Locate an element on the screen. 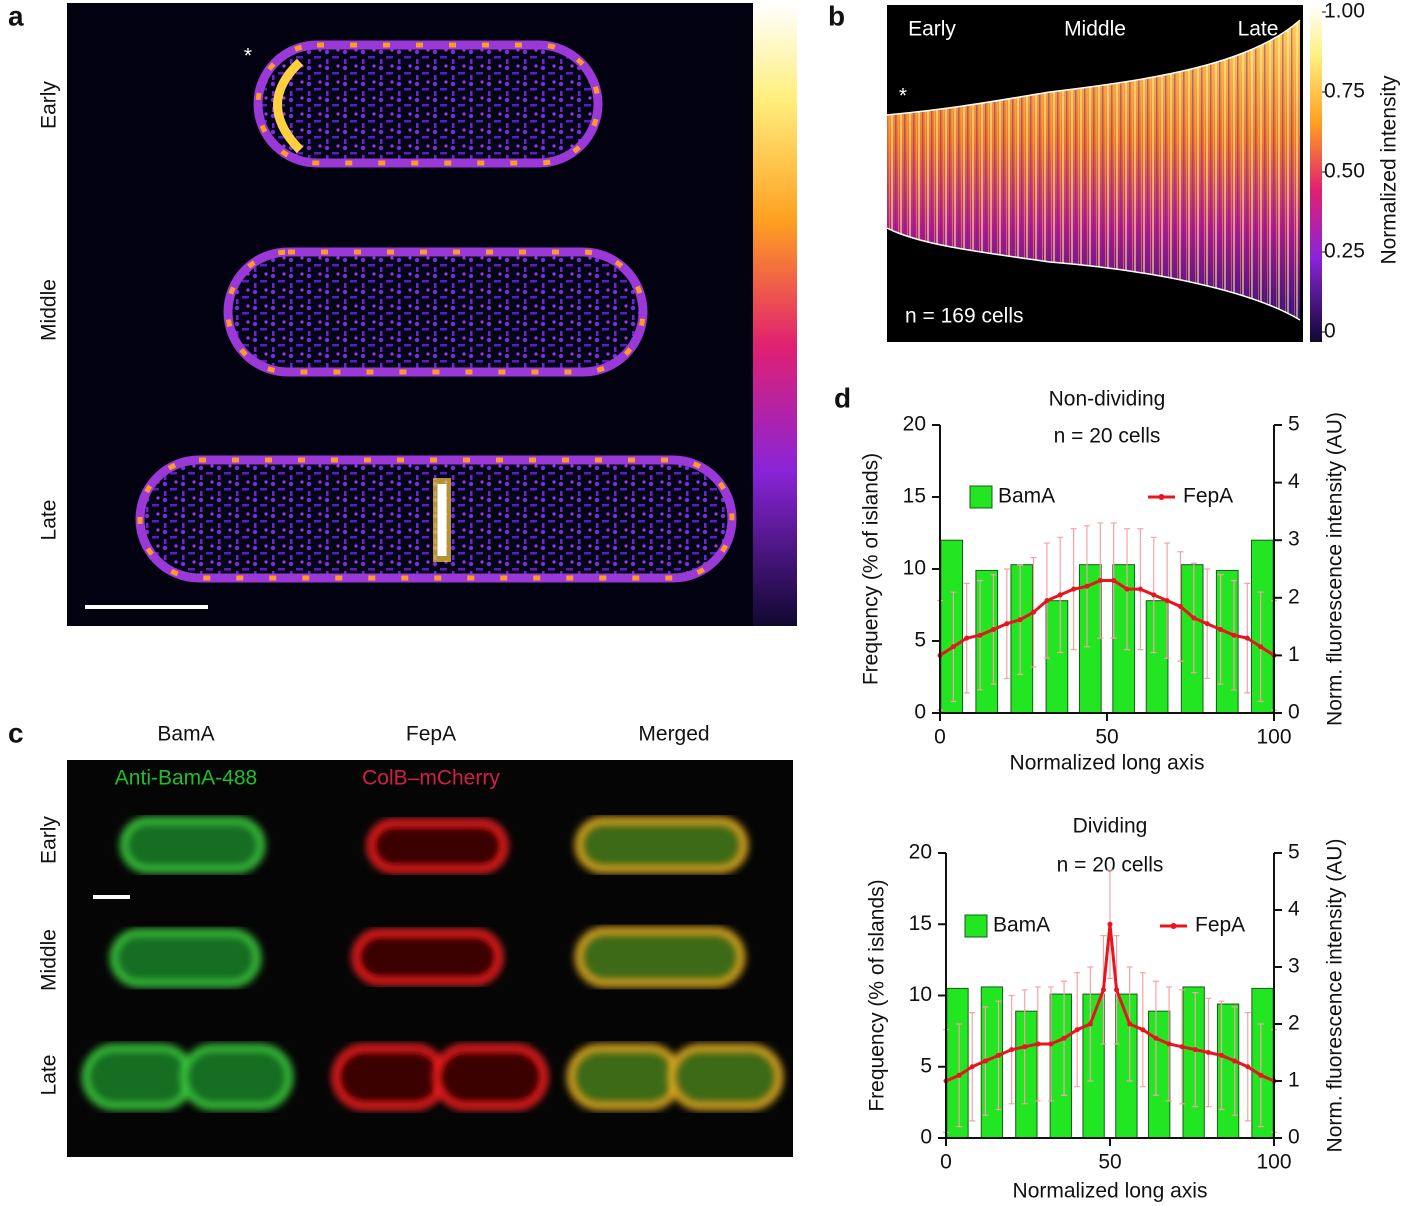 This screenshot has height=1206, width=1404. column-label: Merged is located at coordinates (673, 734).